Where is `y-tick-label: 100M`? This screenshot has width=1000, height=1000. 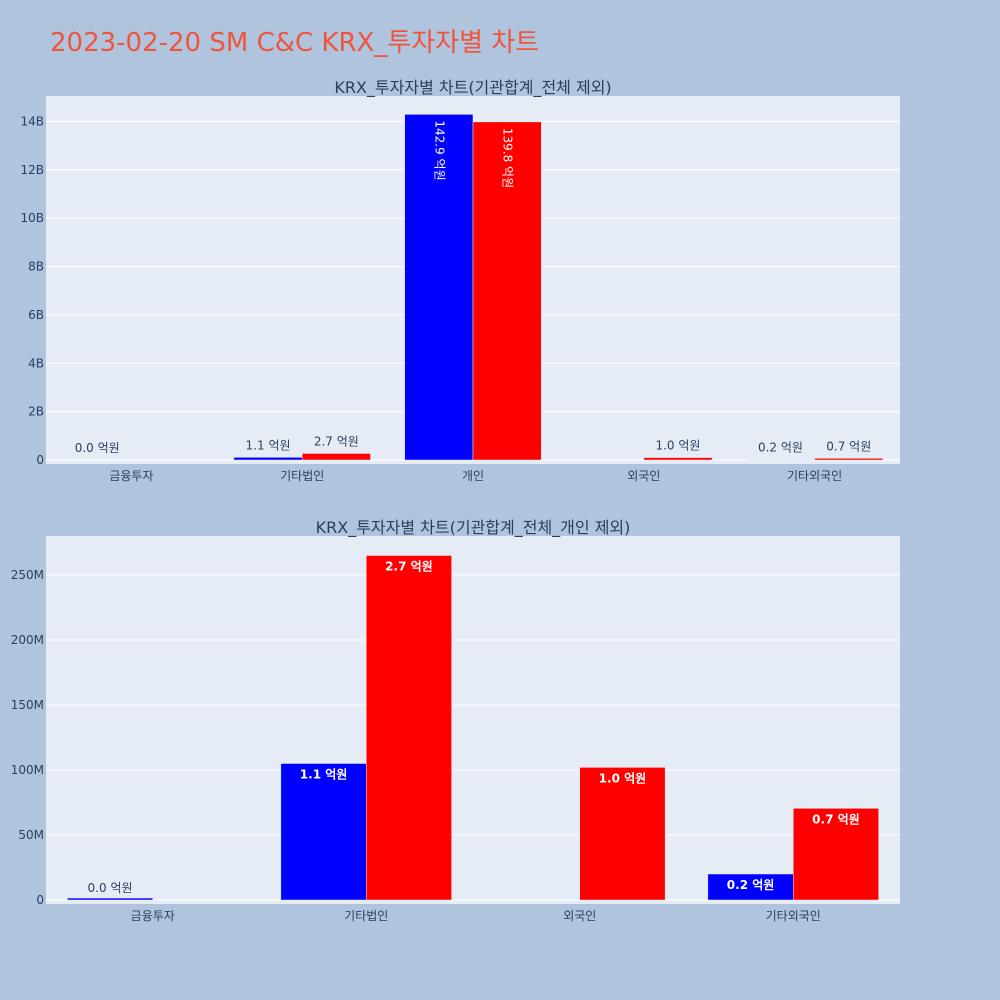 y-tick-label: 100M is located at coordinates (27, 770).